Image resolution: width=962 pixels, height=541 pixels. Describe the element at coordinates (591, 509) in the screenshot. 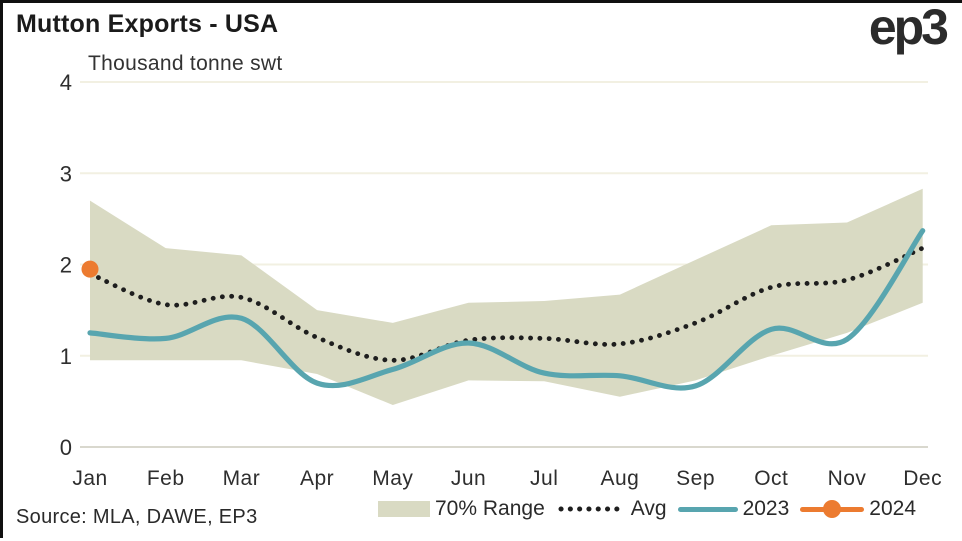

I see `legend-avg-dotted-icon` at that location.